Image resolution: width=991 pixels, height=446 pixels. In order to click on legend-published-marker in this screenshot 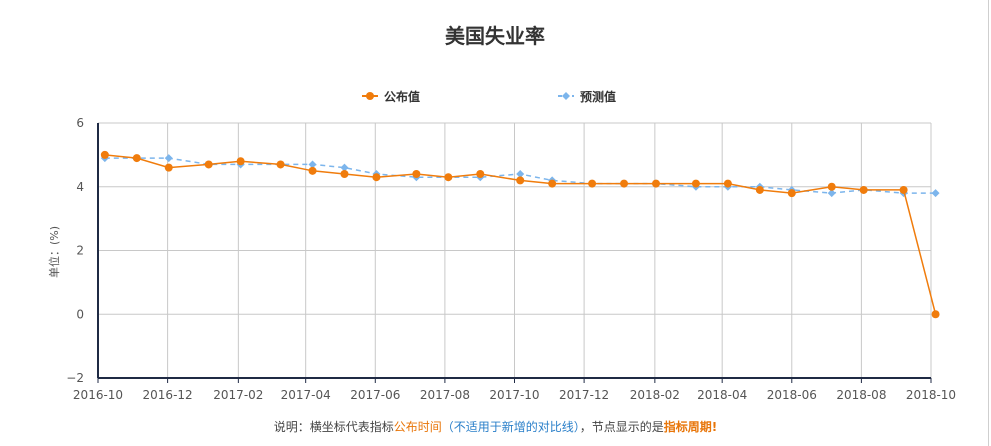, I will do `click(370, 96)`.